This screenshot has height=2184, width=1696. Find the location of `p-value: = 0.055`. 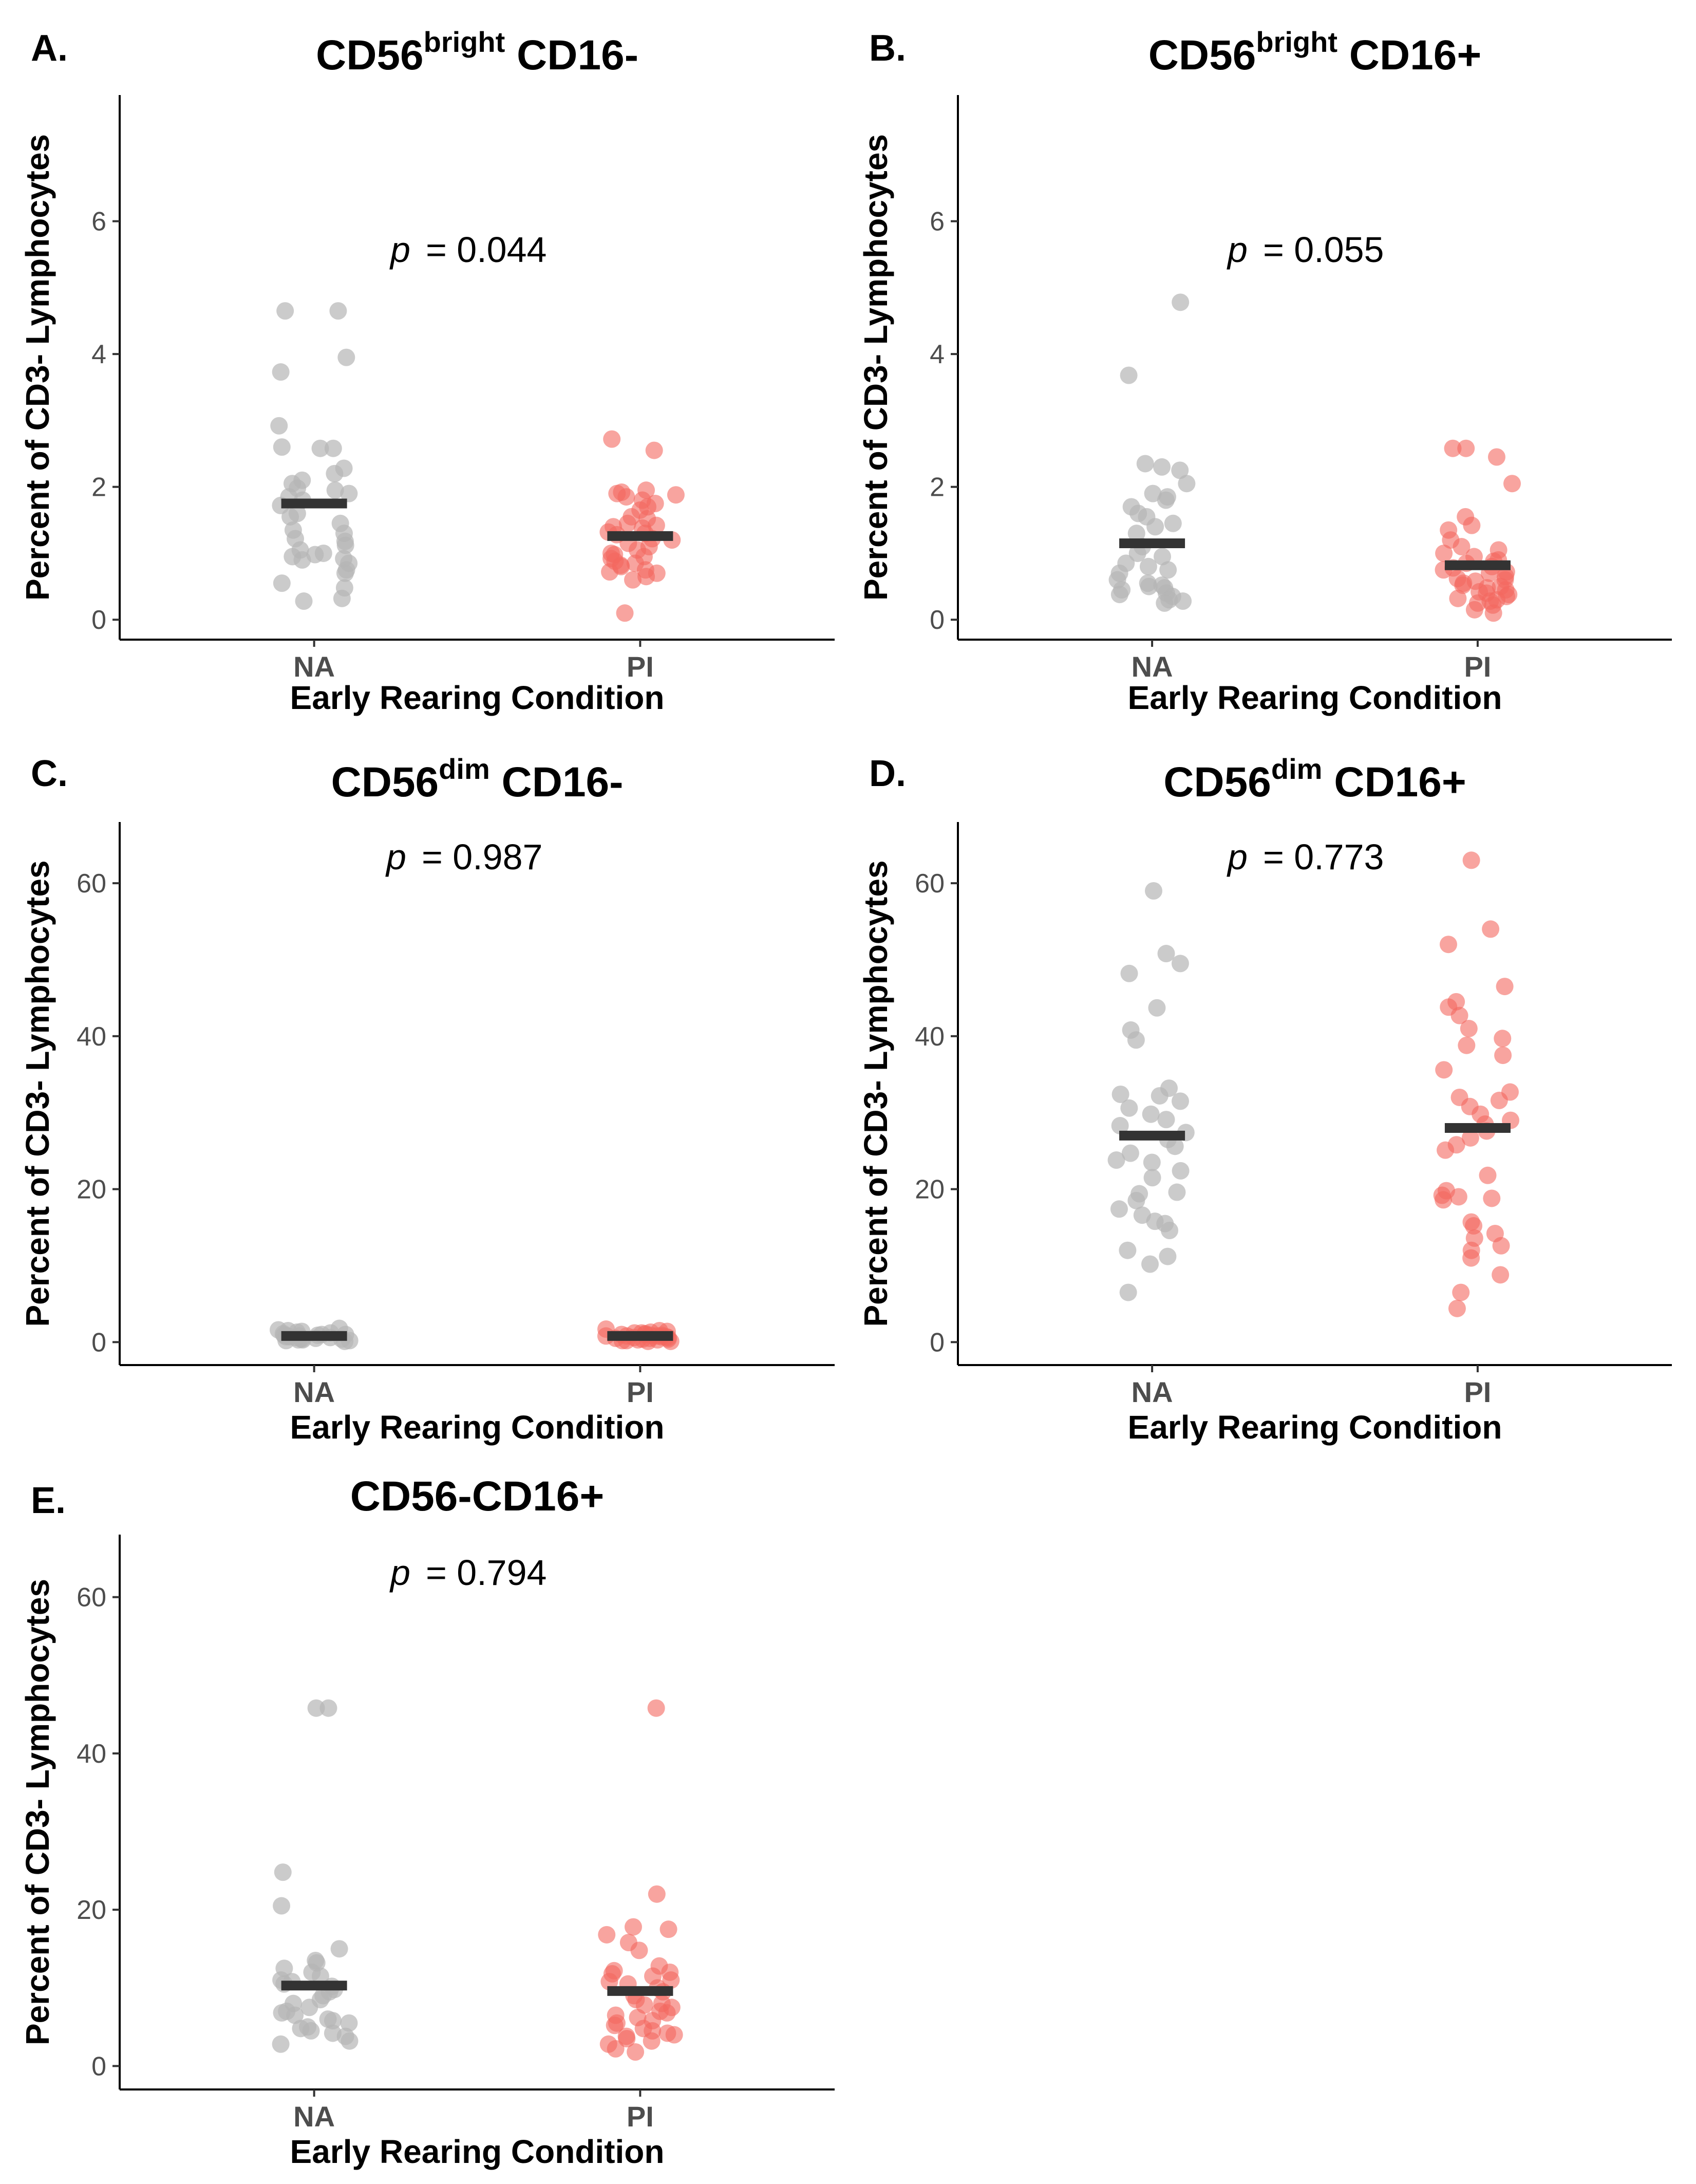

p-value: = 0.055 is located at coordinates (1323, 250).